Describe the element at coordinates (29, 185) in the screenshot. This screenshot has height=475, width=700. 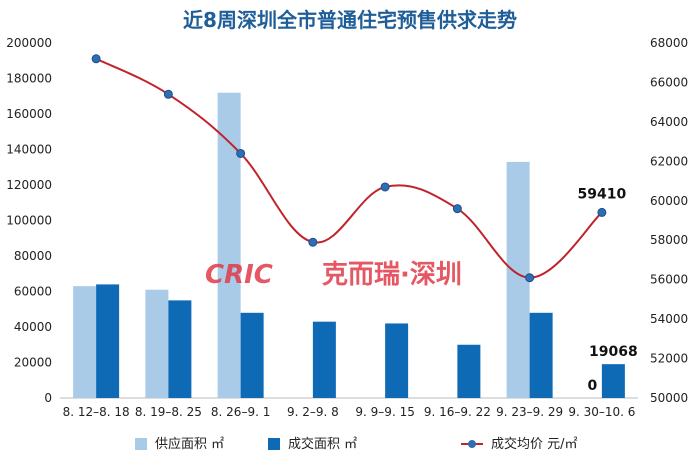
I see `y-left-tick-label: 120000` at that location.